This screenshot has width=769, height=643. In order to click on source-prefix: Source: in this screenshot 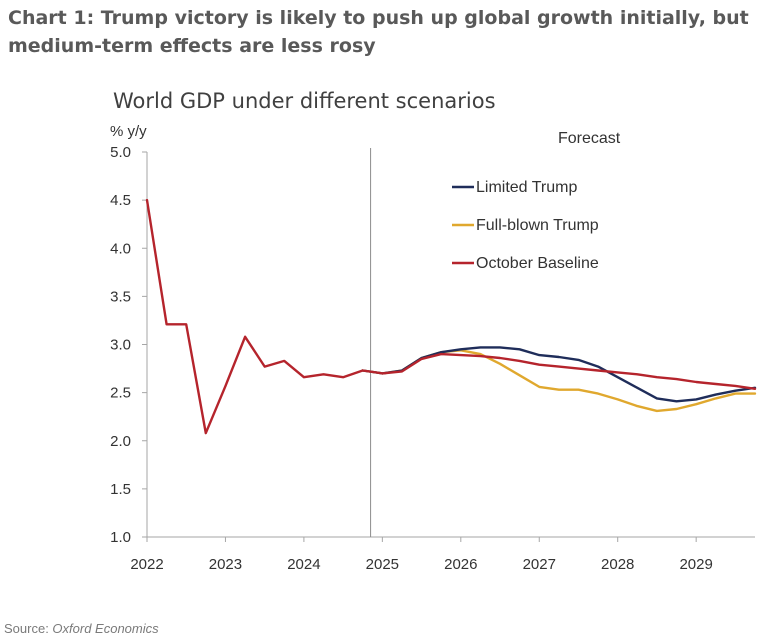, I will do `click(28, 628)`.